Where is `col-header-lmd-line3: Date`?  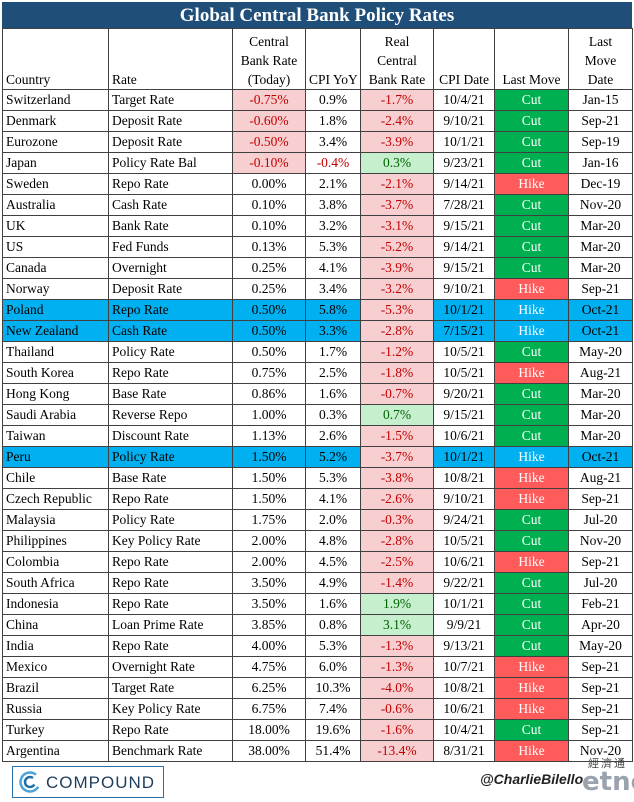
col-header-lmd-line3: Date is located at coordinates (600, 79).